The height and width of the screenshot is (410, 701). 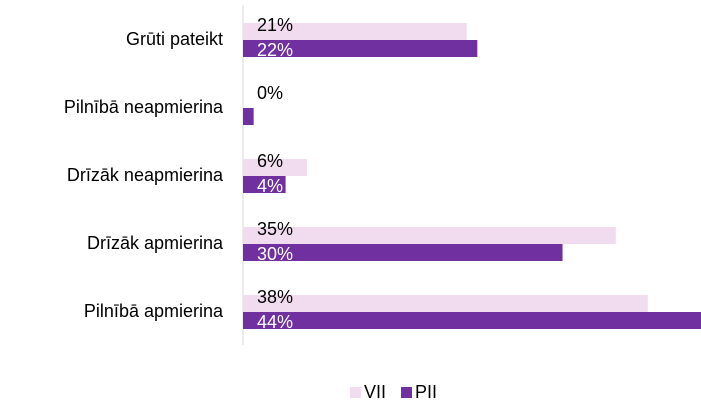 I want to click on value-label: 0%, so click(x=270, y=93).